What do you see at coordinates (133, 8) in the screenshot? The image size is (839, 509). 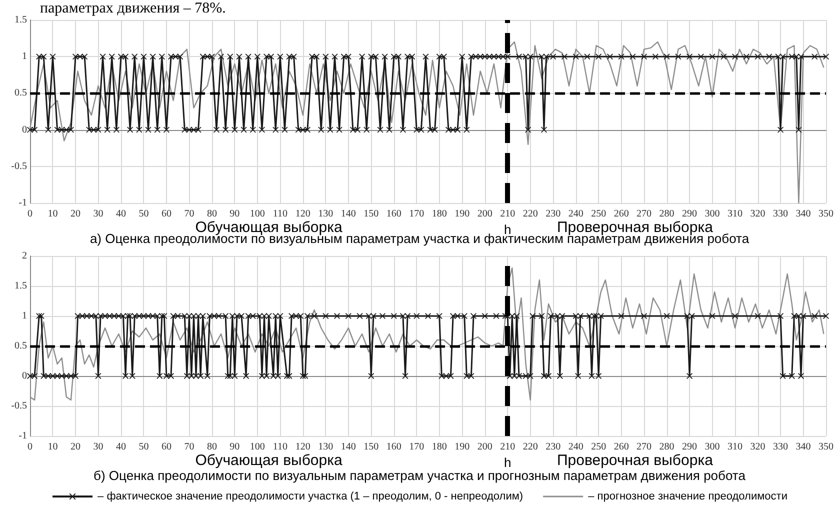 I see `chart-subtitle: параметрах движения – 78%.` at bounding box center [133, 8].